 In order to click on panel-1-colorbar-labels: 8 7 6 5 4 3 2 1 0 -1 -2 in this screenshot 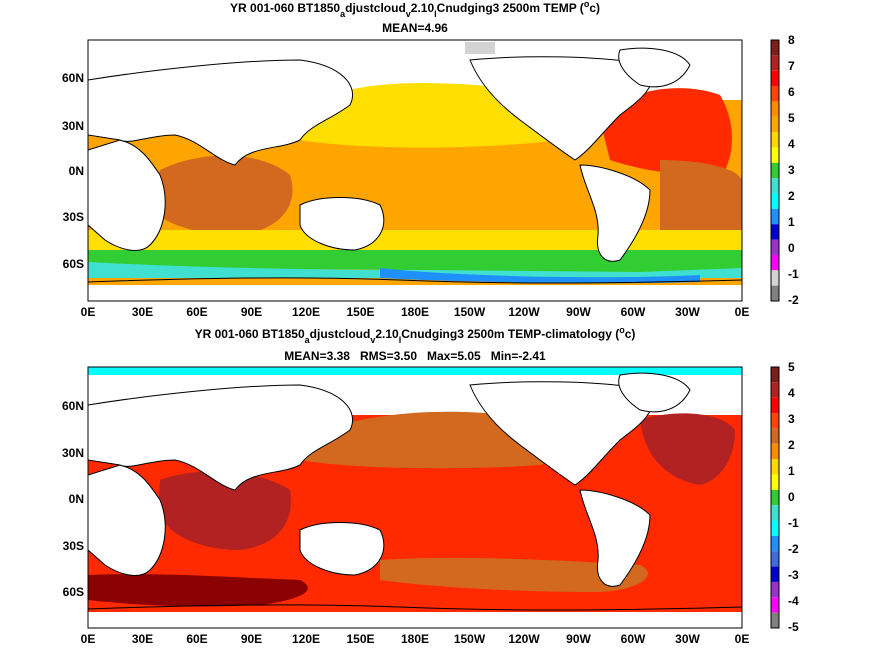, I will do `click(793, 170)`.